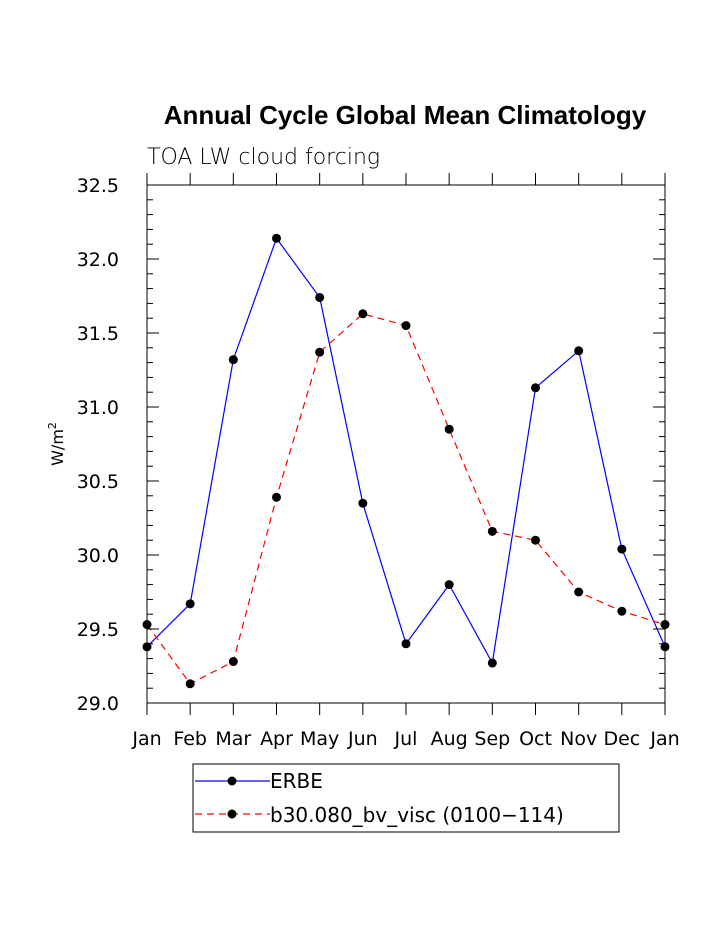 Image resolution: width=723 pixels, height=935 pixels. What do you see at coordinates (52, 425) in the screenshot?
I see `y-axis-label-sup: 2` at bounding box center [52, 425].